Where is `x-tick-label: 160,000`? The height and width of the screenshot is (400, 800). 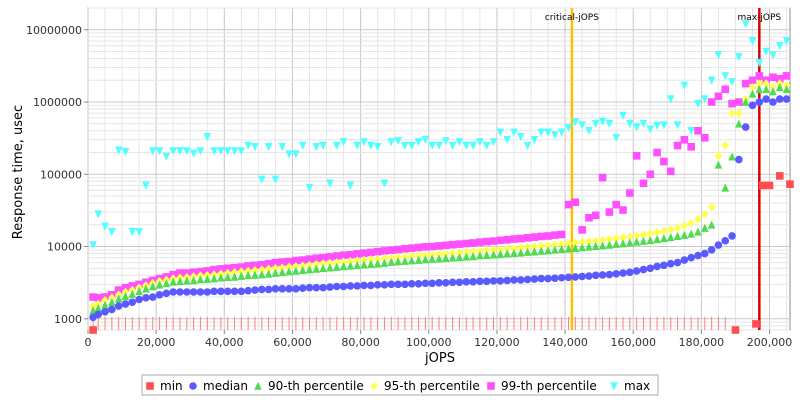 x-tick-label: 160,000 is located at coordinates (633, 342).